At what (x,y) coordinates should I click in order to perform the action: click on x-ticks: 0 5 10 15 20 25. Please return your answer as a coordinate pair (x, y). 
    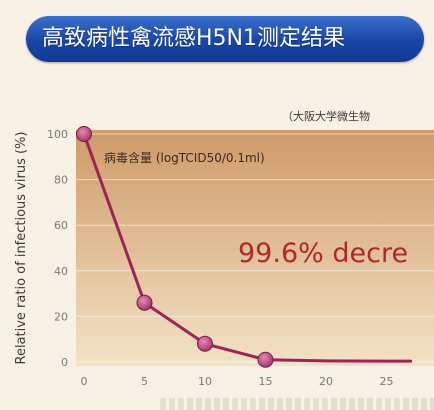
    Looking at the image, I should click on (237, 381).